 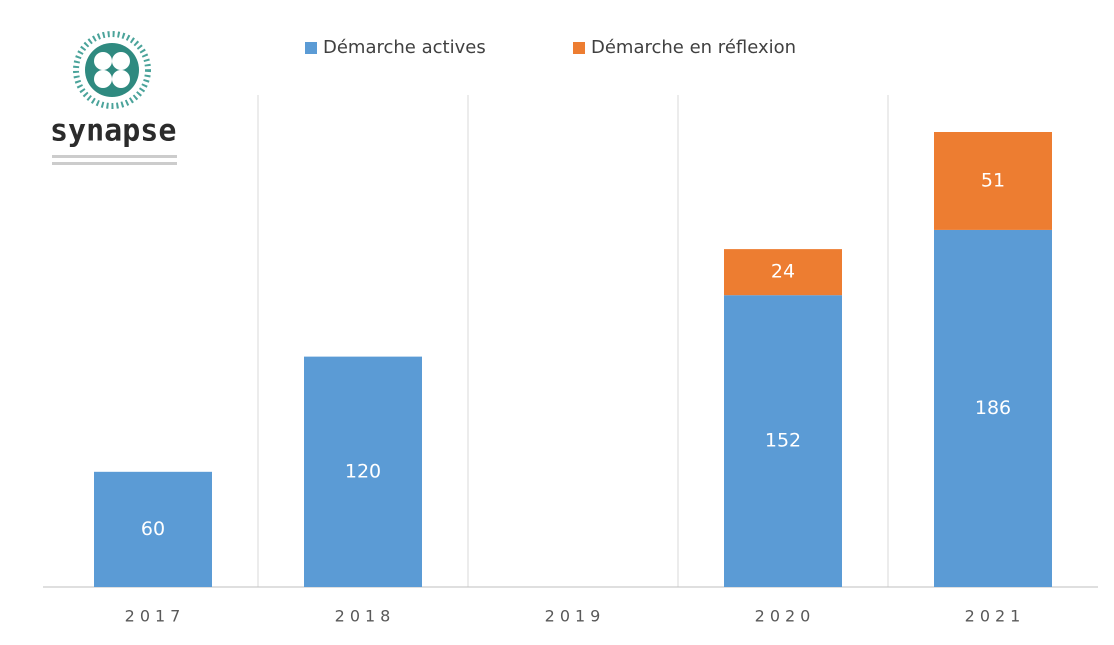 I want to click on x-tick-label: 2020, so click(x=785, y=616).